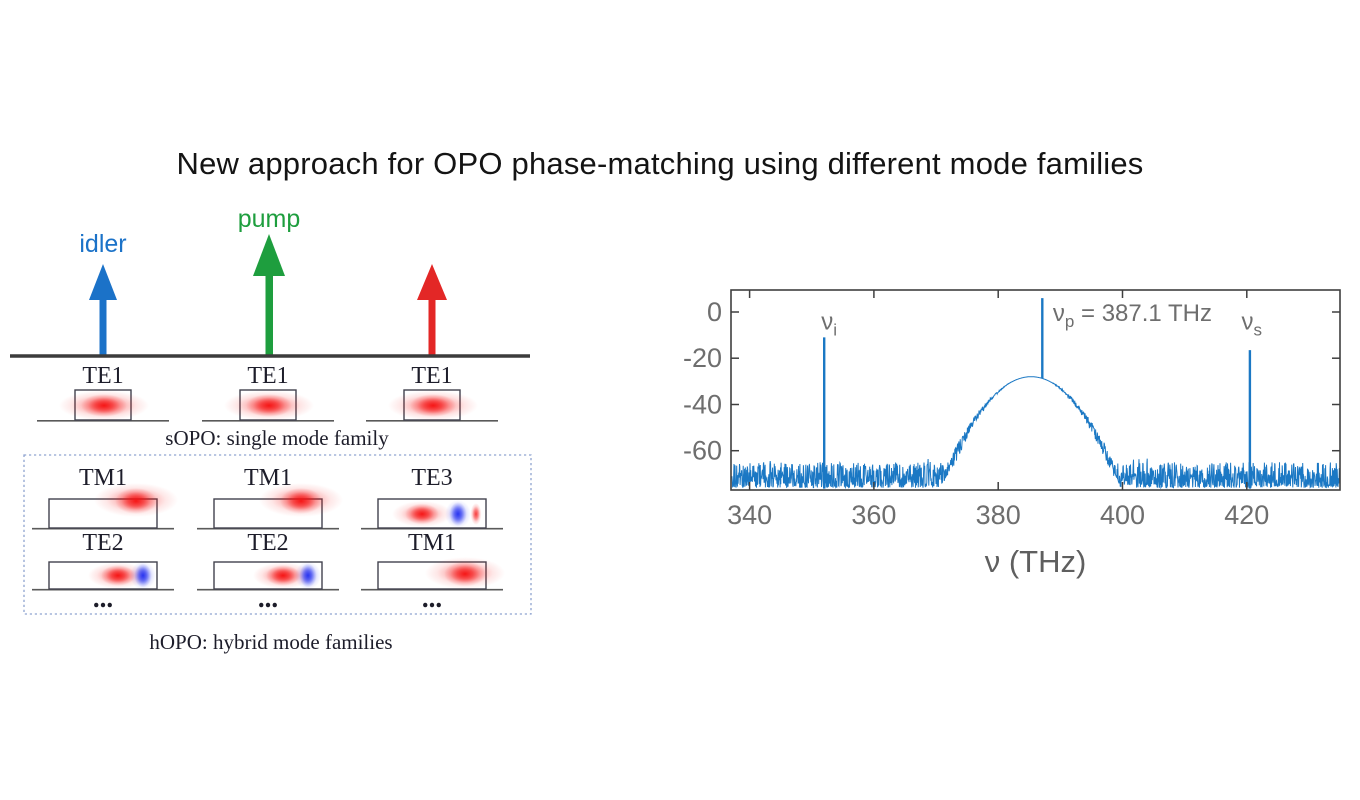  What do you see at coordinates (269, 219) in the screenshot?
I see `pump-label: pump` at bounding box center [269, 219].